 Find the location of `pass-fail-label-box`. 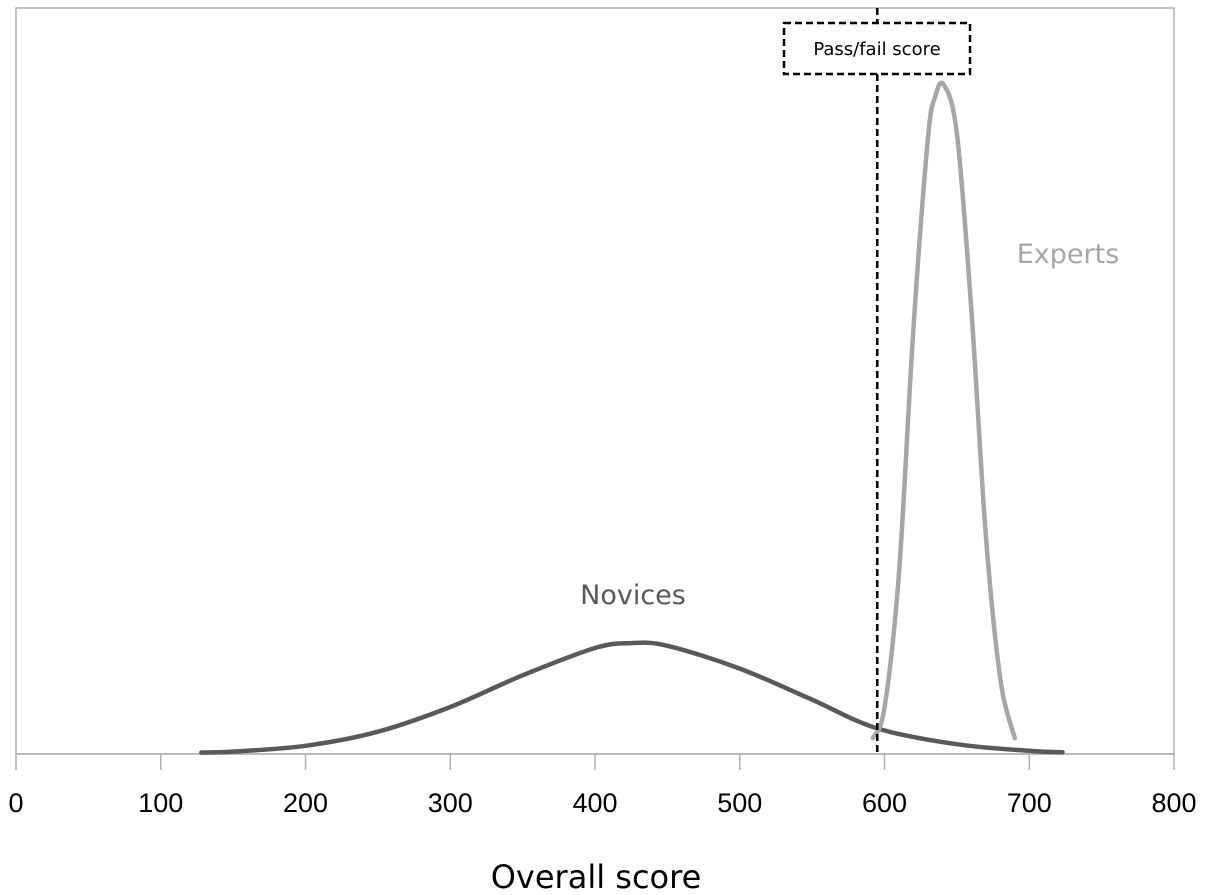

pass-fail-label-box is located at coordinates (877, 48).